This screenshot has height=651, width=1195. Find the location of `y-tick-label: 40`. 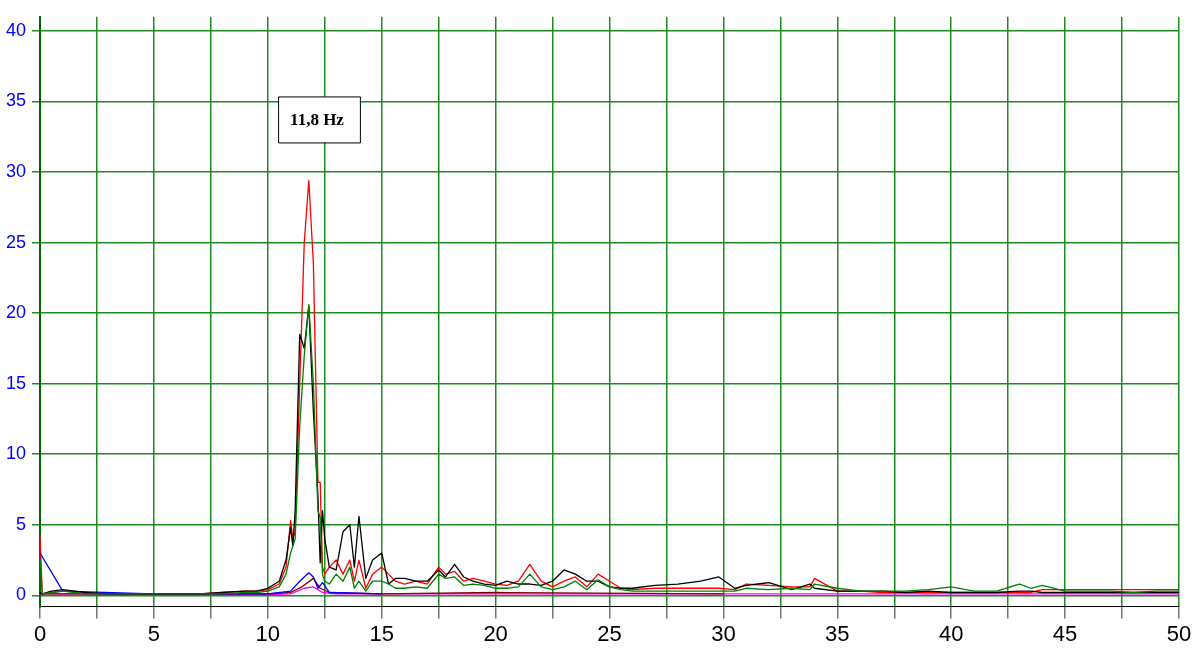

y-tick-label: 40 is located at coordinates (16, 29).